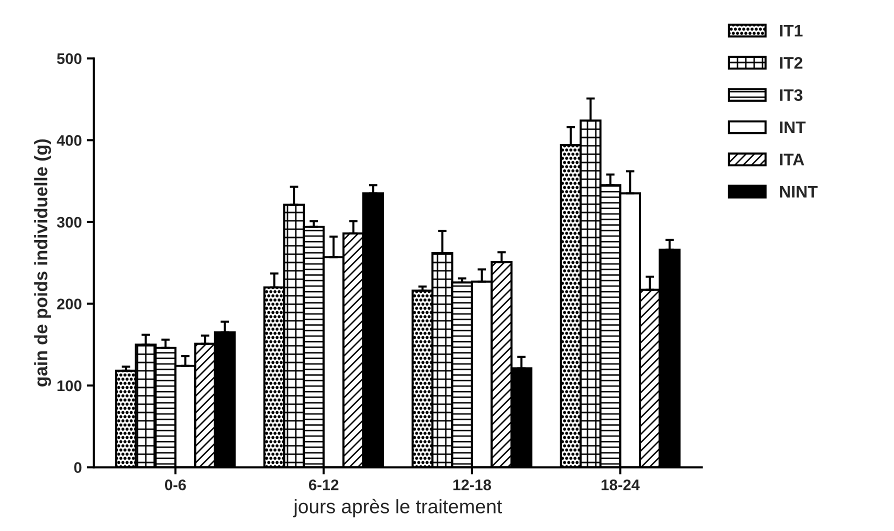  I want to click on x-tick-label: 18-24, so click(621, 484).